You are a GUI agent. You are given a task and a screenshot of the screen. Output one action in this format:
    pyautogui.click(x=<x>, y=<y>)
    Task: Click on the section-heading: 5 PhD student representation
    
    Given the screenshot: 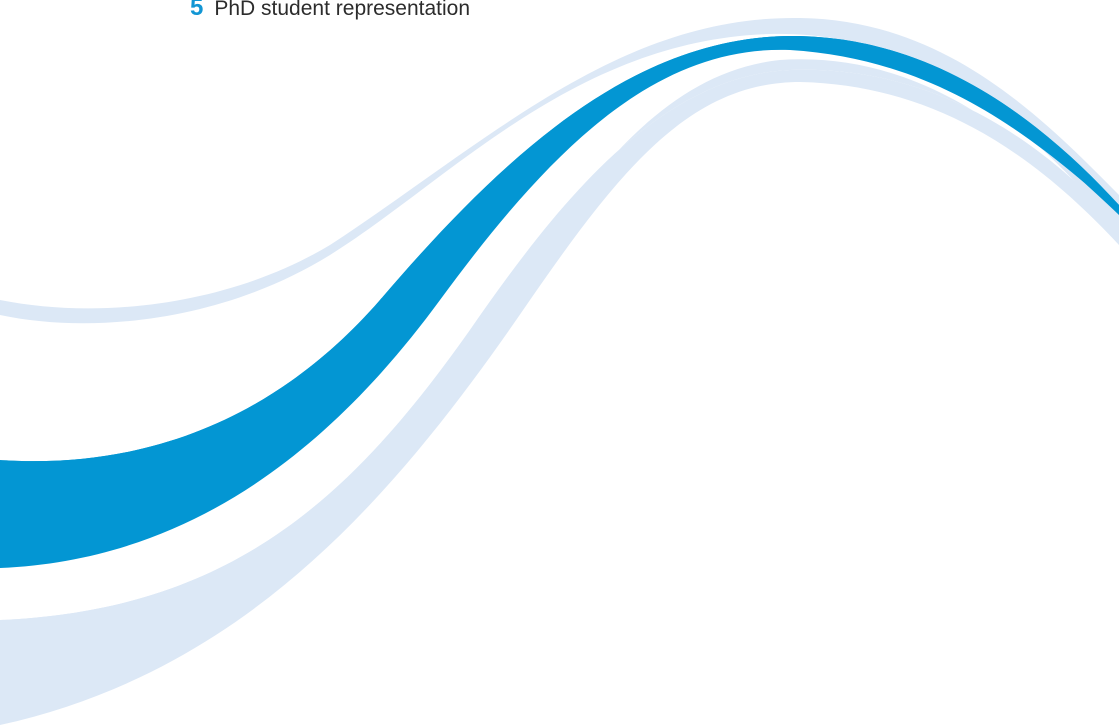 What is the action you would take?
    pyautogui.click(x=330, y=10)
    